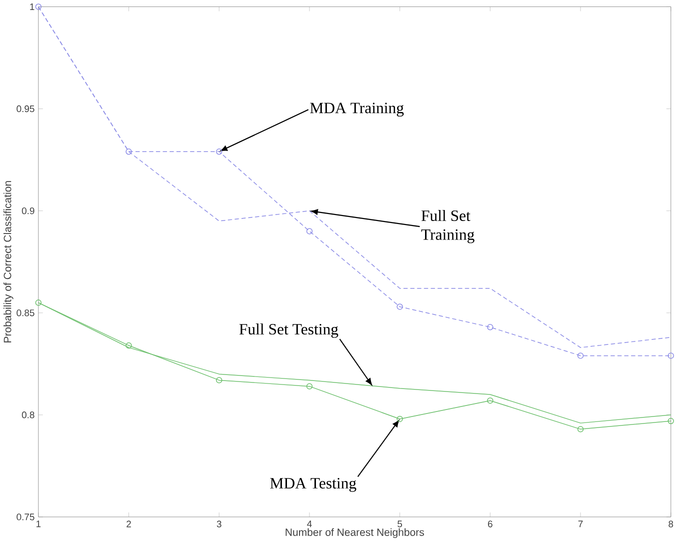 This screenshot has height=542, width=677. What do you see at coordinates (28, 415) in the screenshot?
I see `y-tick-label: 0.8` at bounding box center [28, 415].